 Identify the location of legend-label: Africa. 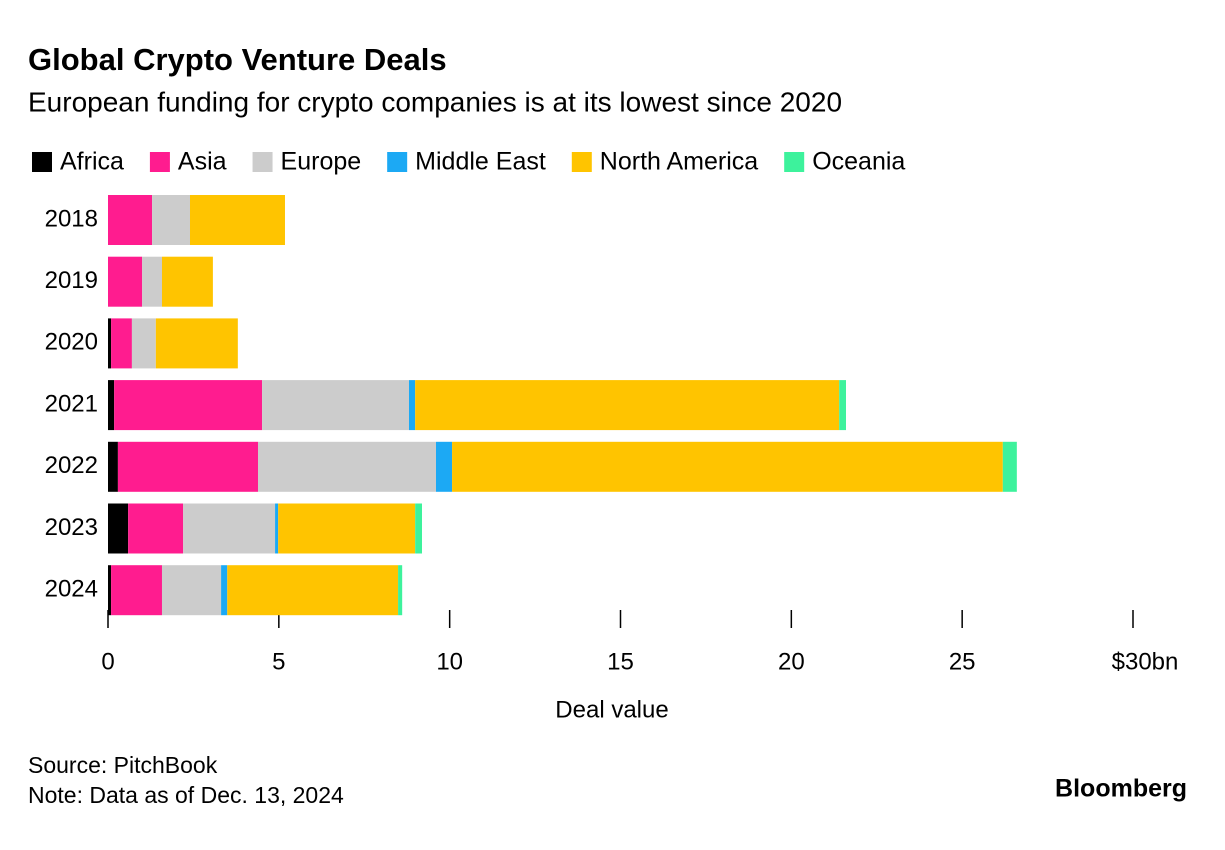
(92, 162).